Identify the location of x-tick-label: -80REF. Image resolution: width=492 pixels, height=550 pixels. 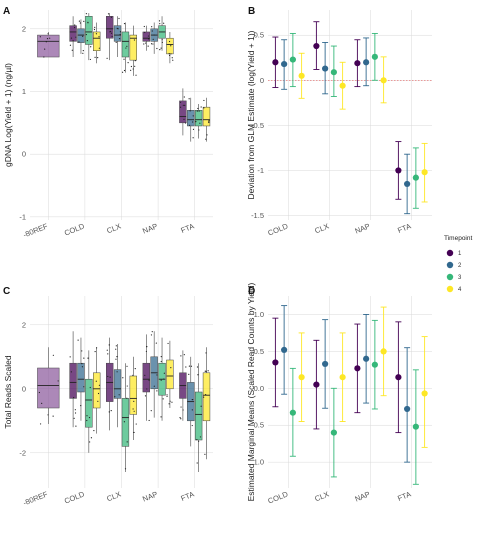
(36, 498).